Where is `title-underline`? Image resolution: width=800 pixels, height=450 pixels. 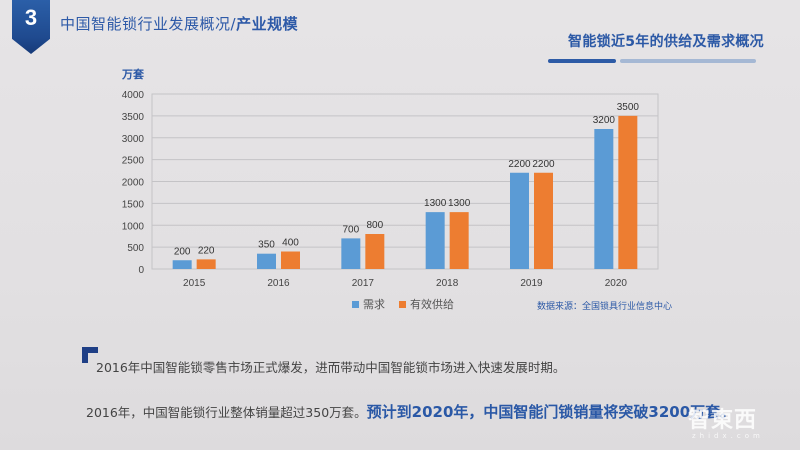
title-underline is located at coordinates (652, 61).